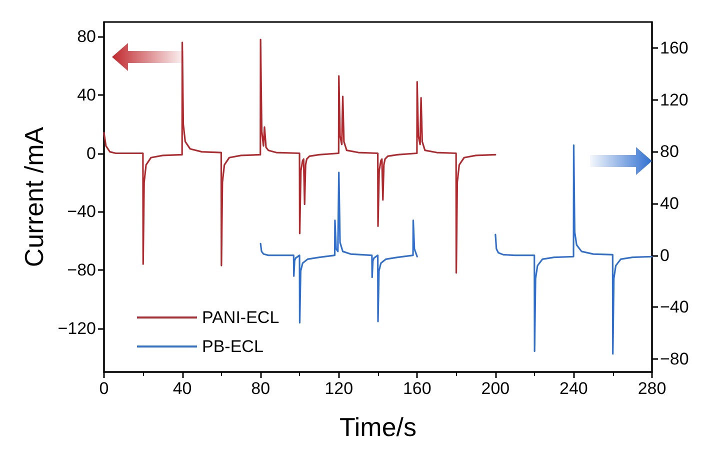 The height and width of the screenshot is (460, 714). I want to click on x-tick-label: 200, so click(495, 388).